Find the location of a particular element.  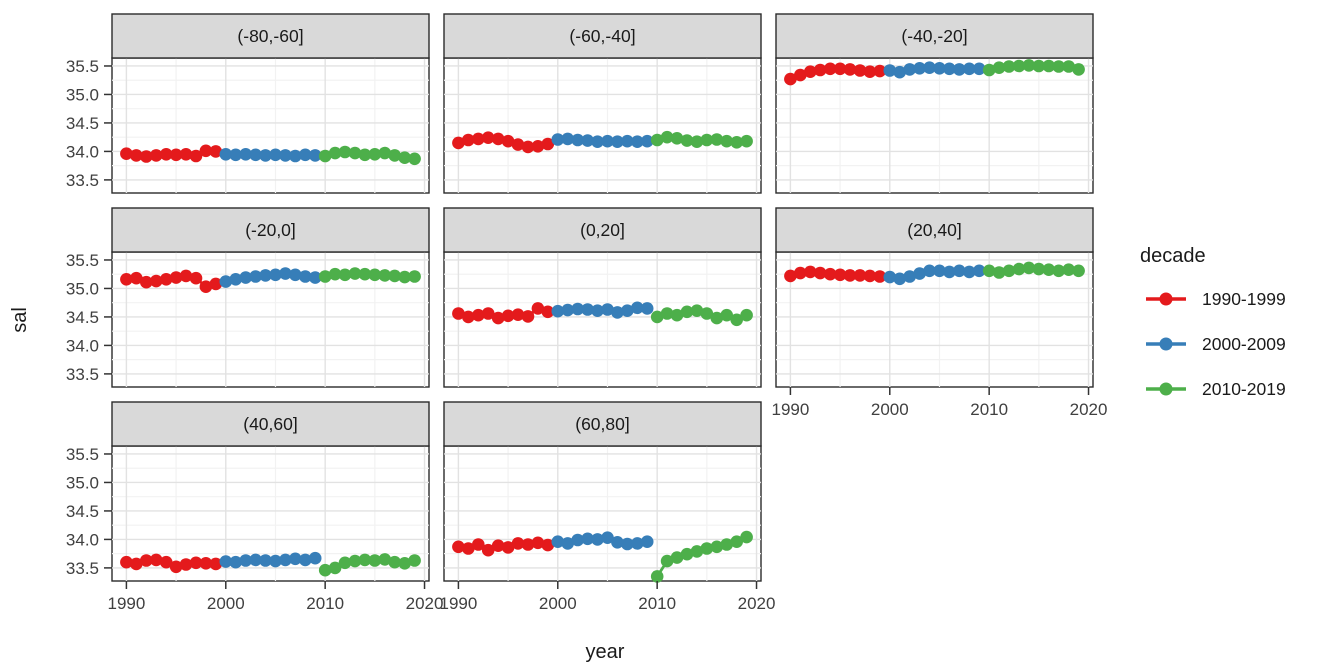

facet-strip-label: (60,80] is located at coordinates (602, 424).